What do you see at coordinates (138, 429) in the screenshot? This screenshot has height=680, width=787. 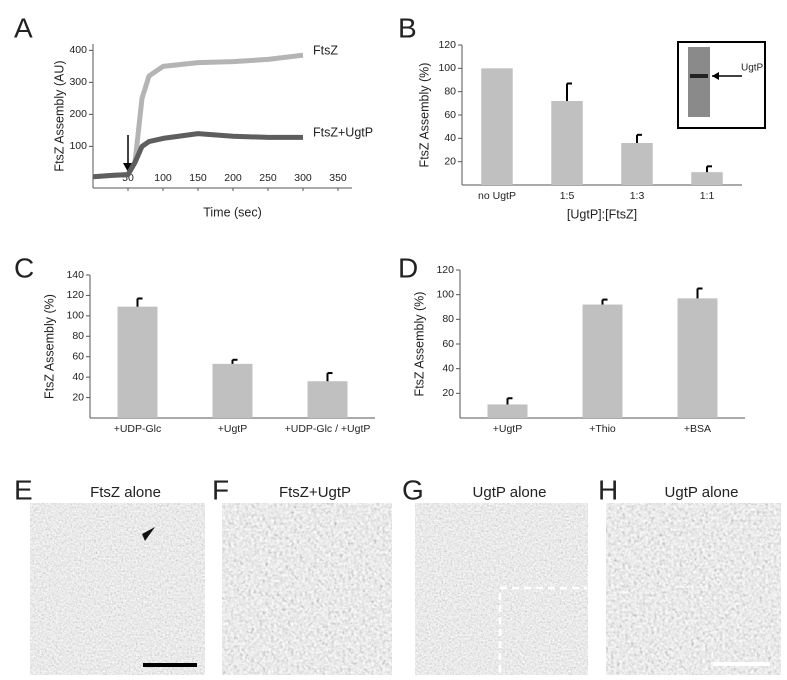 I see `x-tick-label: +UDP-Glc` at bounding box center [138, 429].